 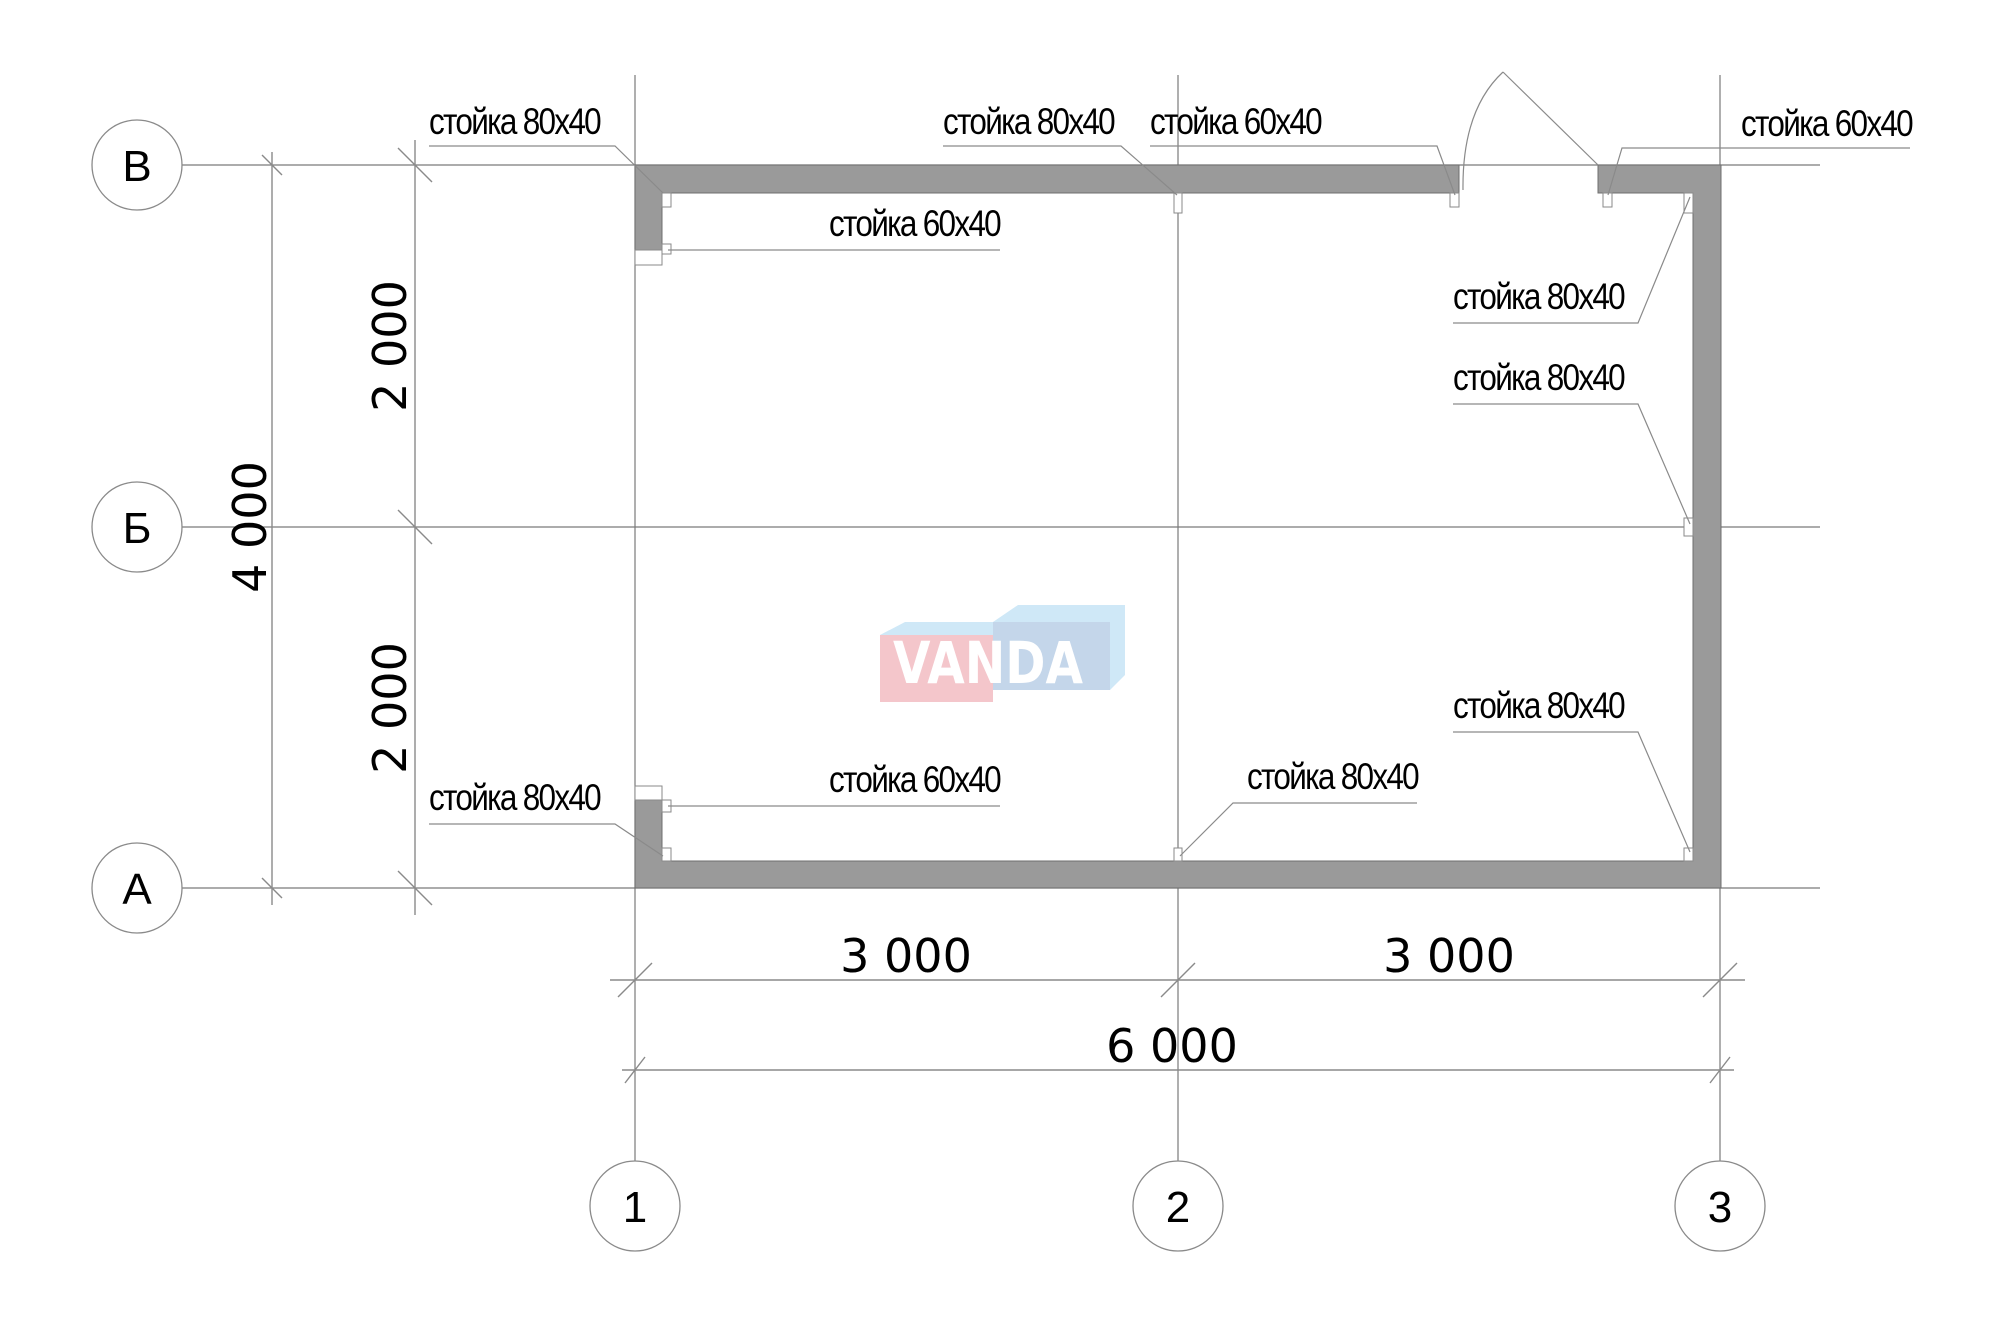 I want to click on axis-label-row-v: В, so click(x=136, y=166).